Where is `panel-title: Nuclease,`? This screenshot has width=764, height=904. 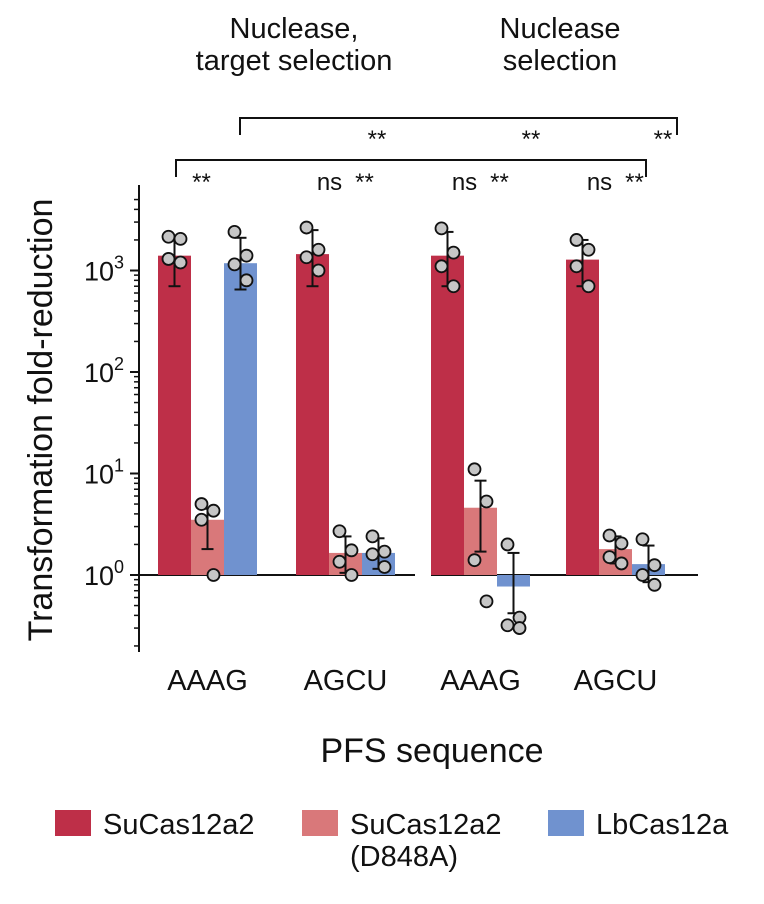
panel-title: Nuclease, is located at coordinates (294, 29).